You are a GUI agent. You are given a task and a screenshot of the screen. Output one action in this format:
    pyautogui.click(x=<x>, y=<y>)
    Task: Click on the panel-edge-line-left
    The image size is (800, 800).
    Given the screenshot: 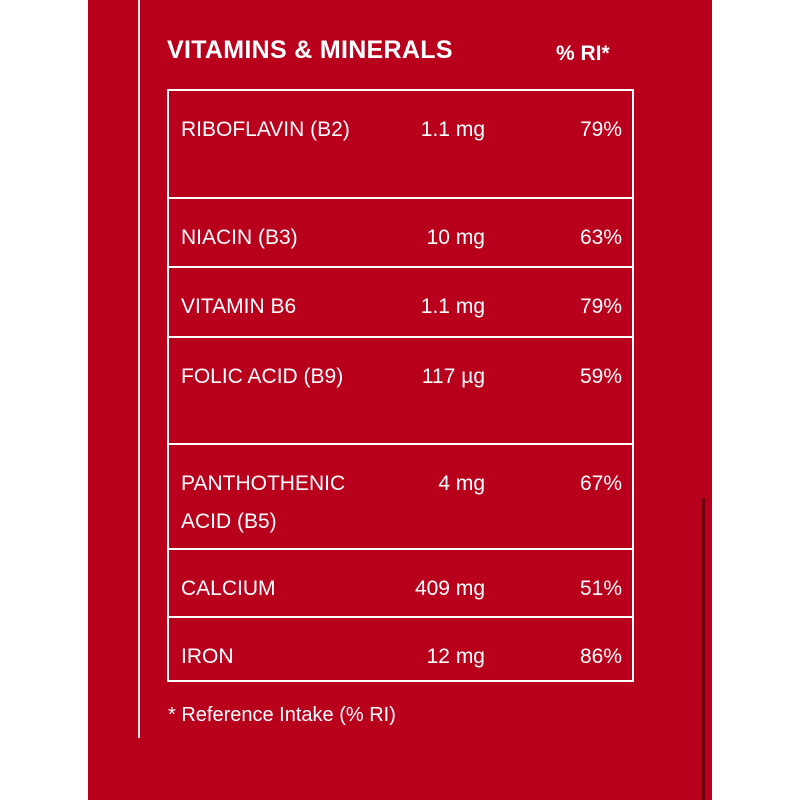 What is the action you would take?
    pyautogui.click(x=139, y=369)
    